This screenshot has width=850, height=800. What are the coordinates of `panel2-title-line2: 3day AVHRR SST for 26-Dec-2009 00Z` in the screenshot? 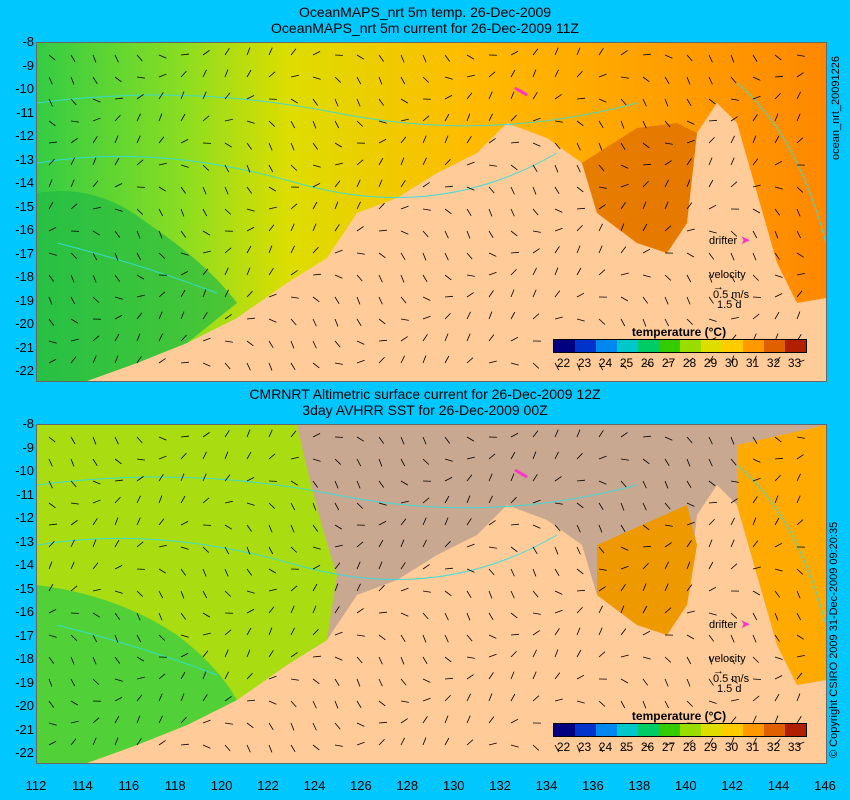 It's located at (425, 410).